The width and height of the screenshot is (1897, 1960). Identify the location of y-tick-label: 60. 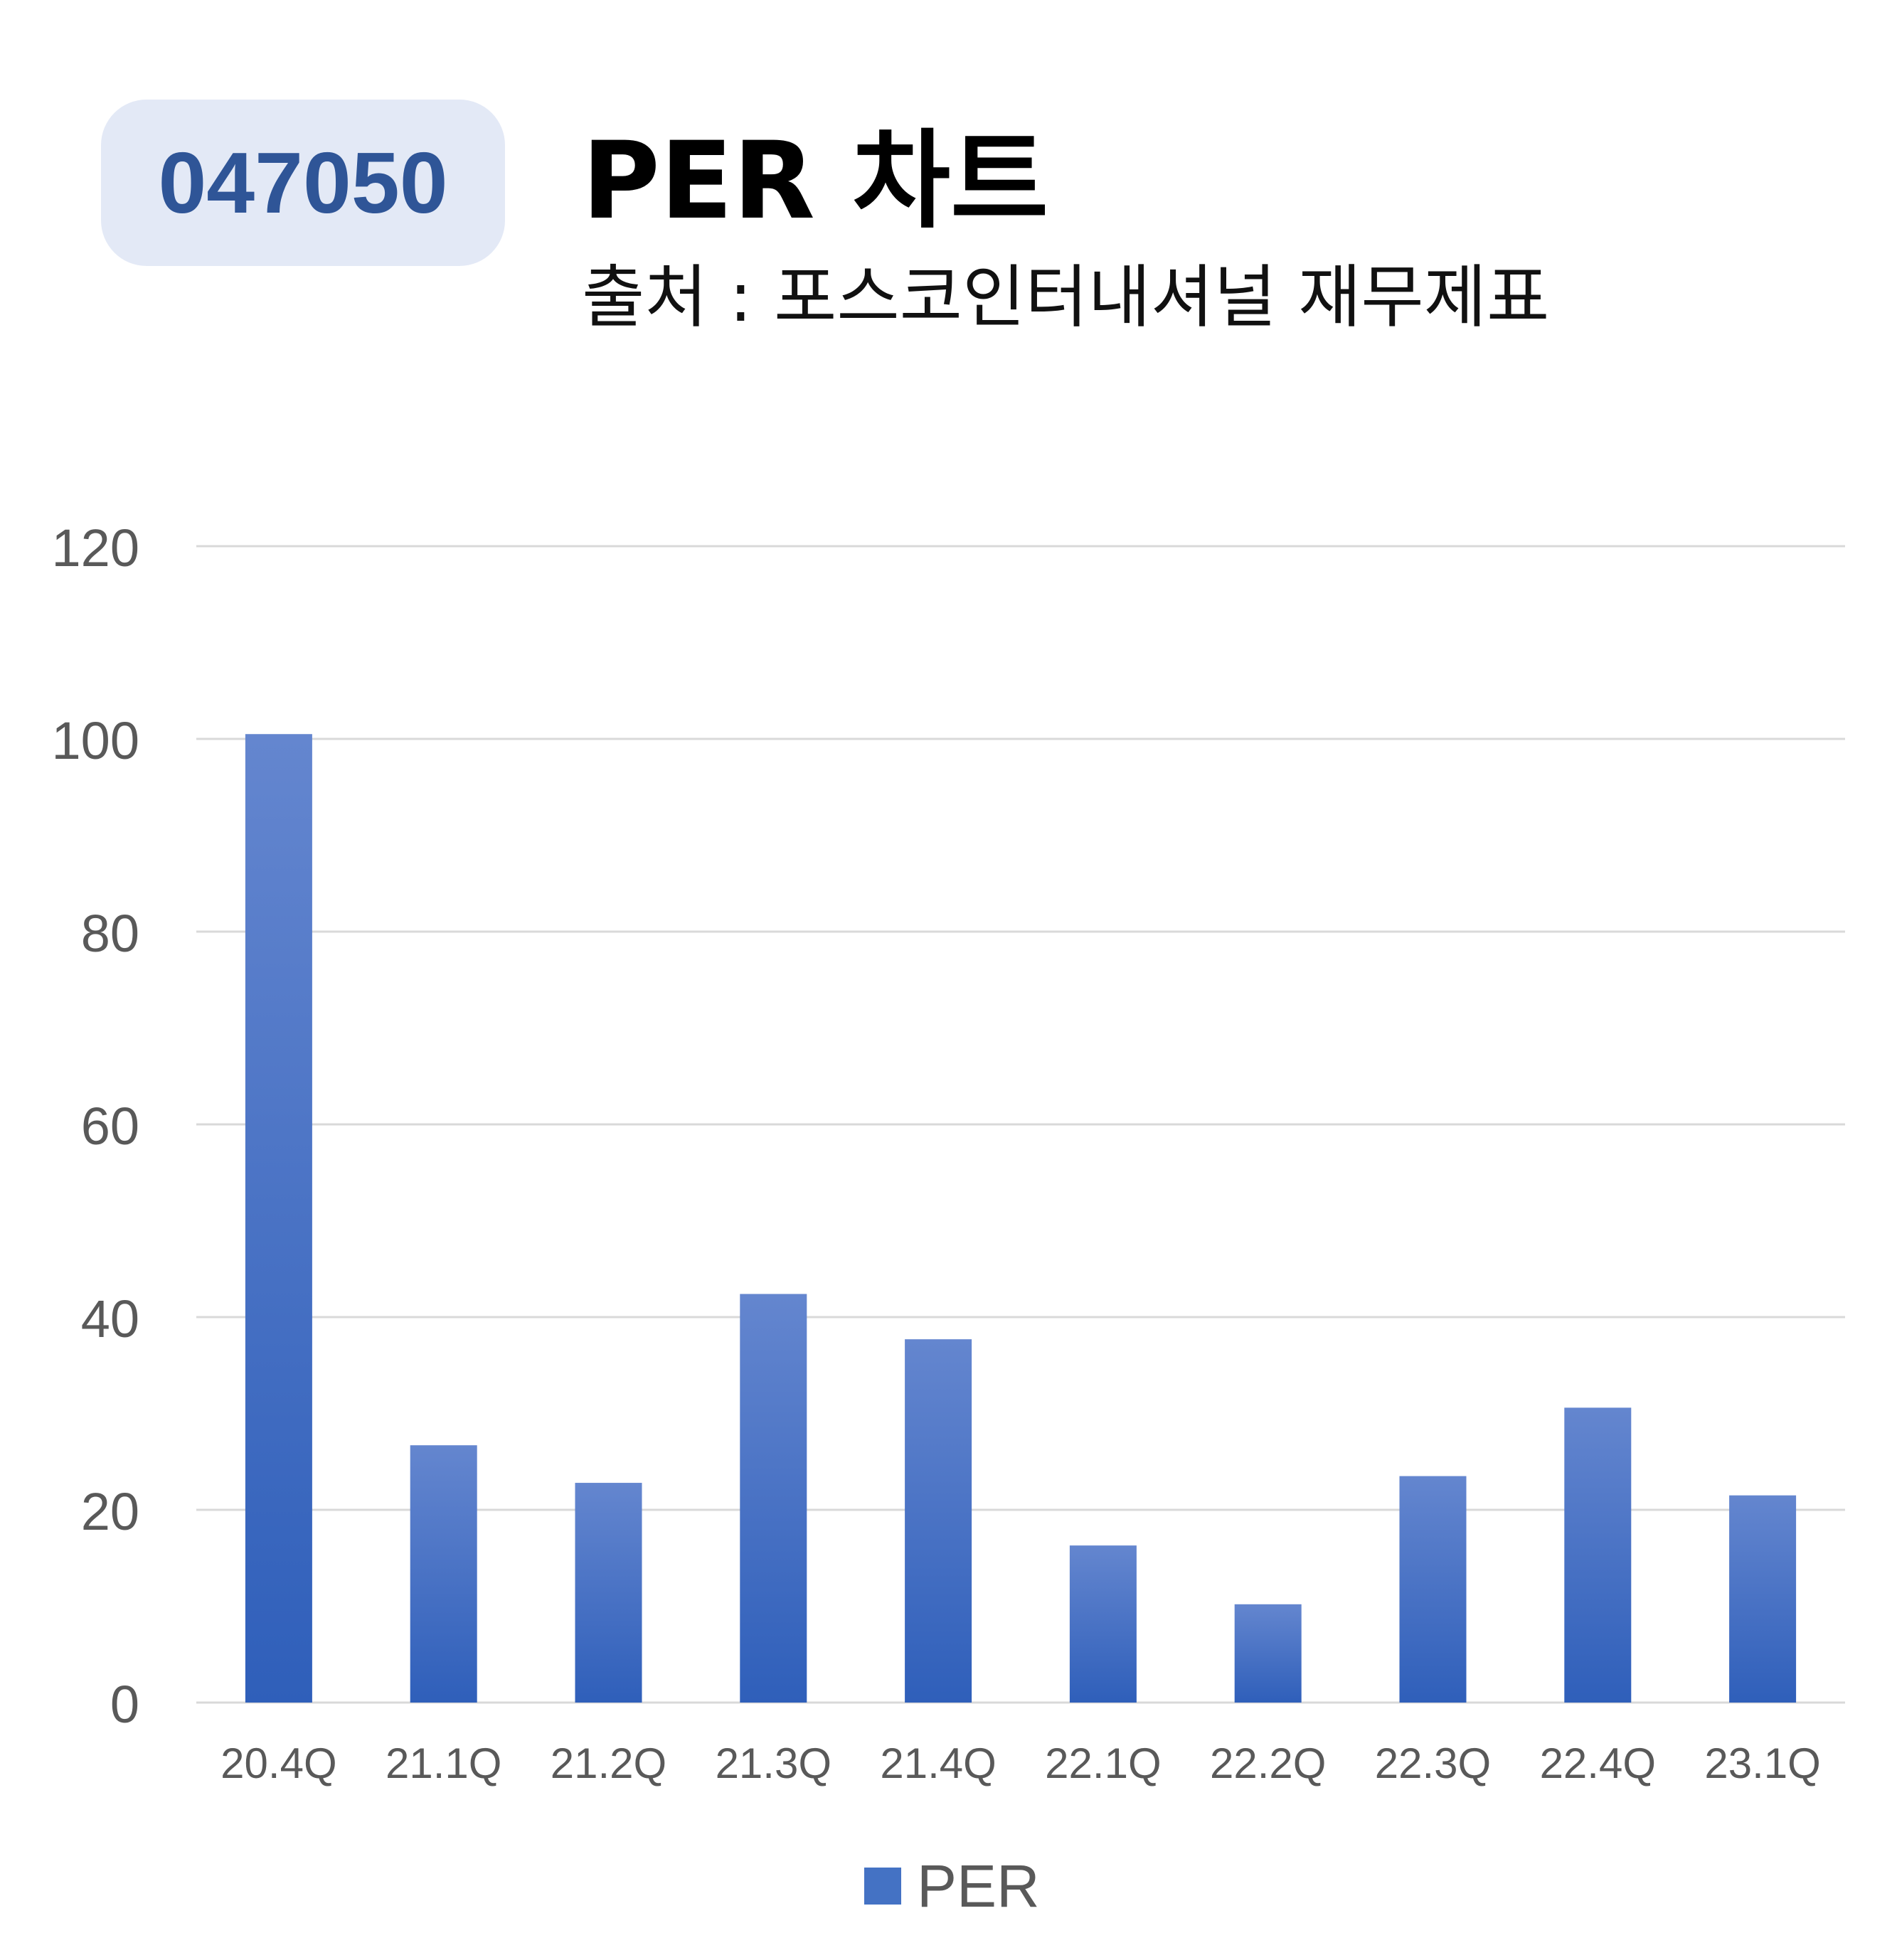
(110, 1126).